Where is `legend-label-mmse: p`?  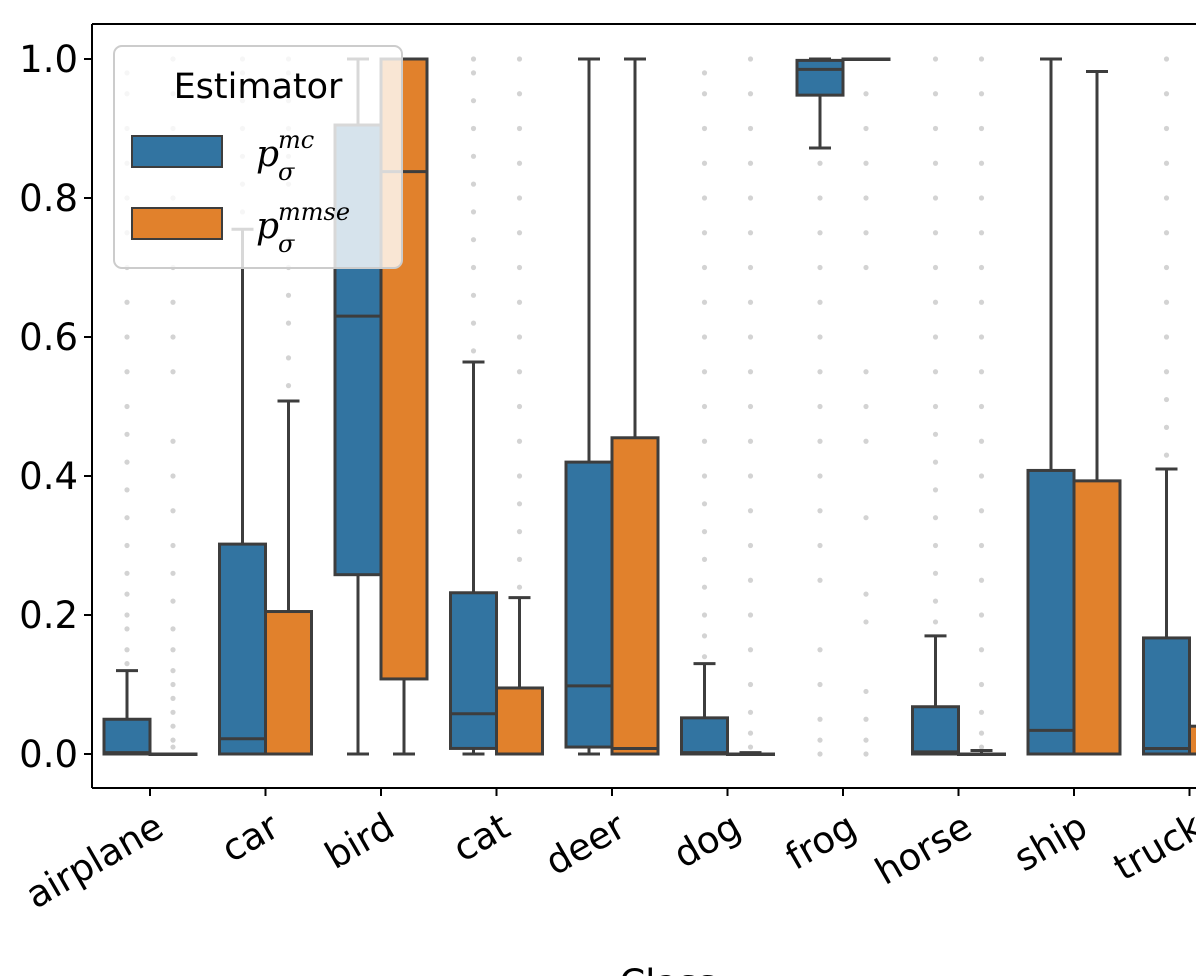
legend-label-mmse: p is located at coordinates (267, 226).